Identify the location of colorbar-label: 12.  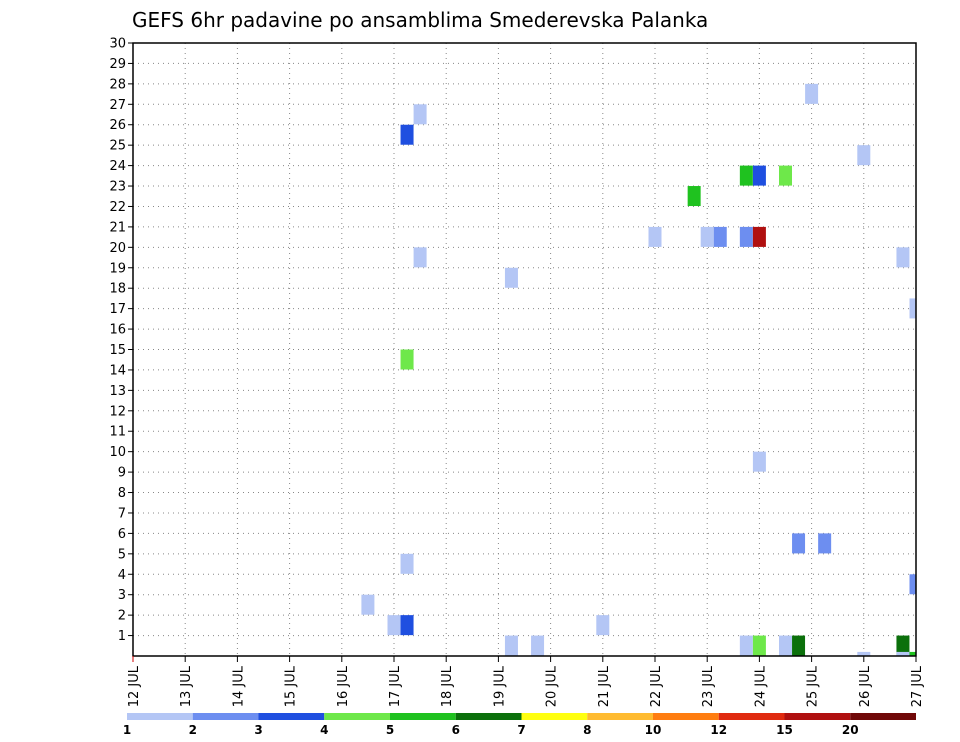
(718, 730).